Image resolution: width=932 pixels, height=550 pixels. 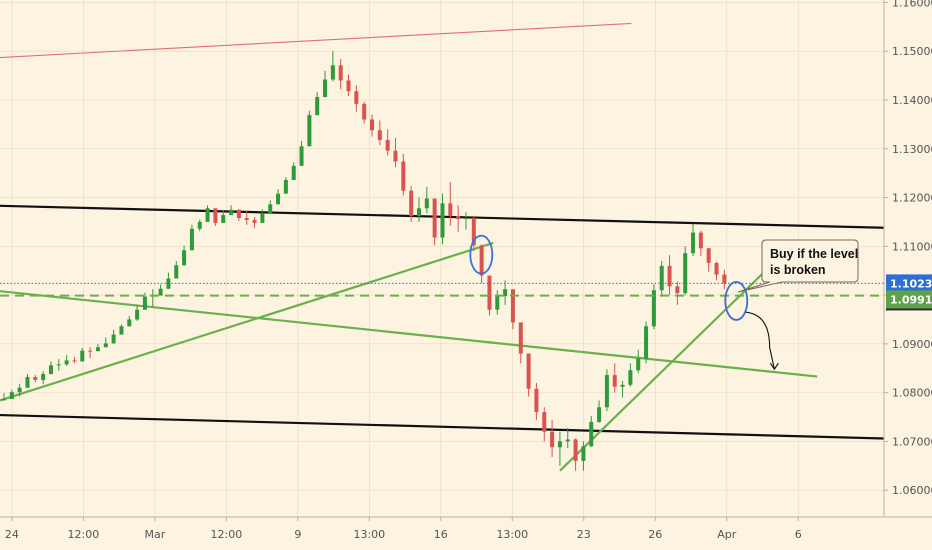 I want to click on callout-line2: is broken, so click(x=798, y=270).